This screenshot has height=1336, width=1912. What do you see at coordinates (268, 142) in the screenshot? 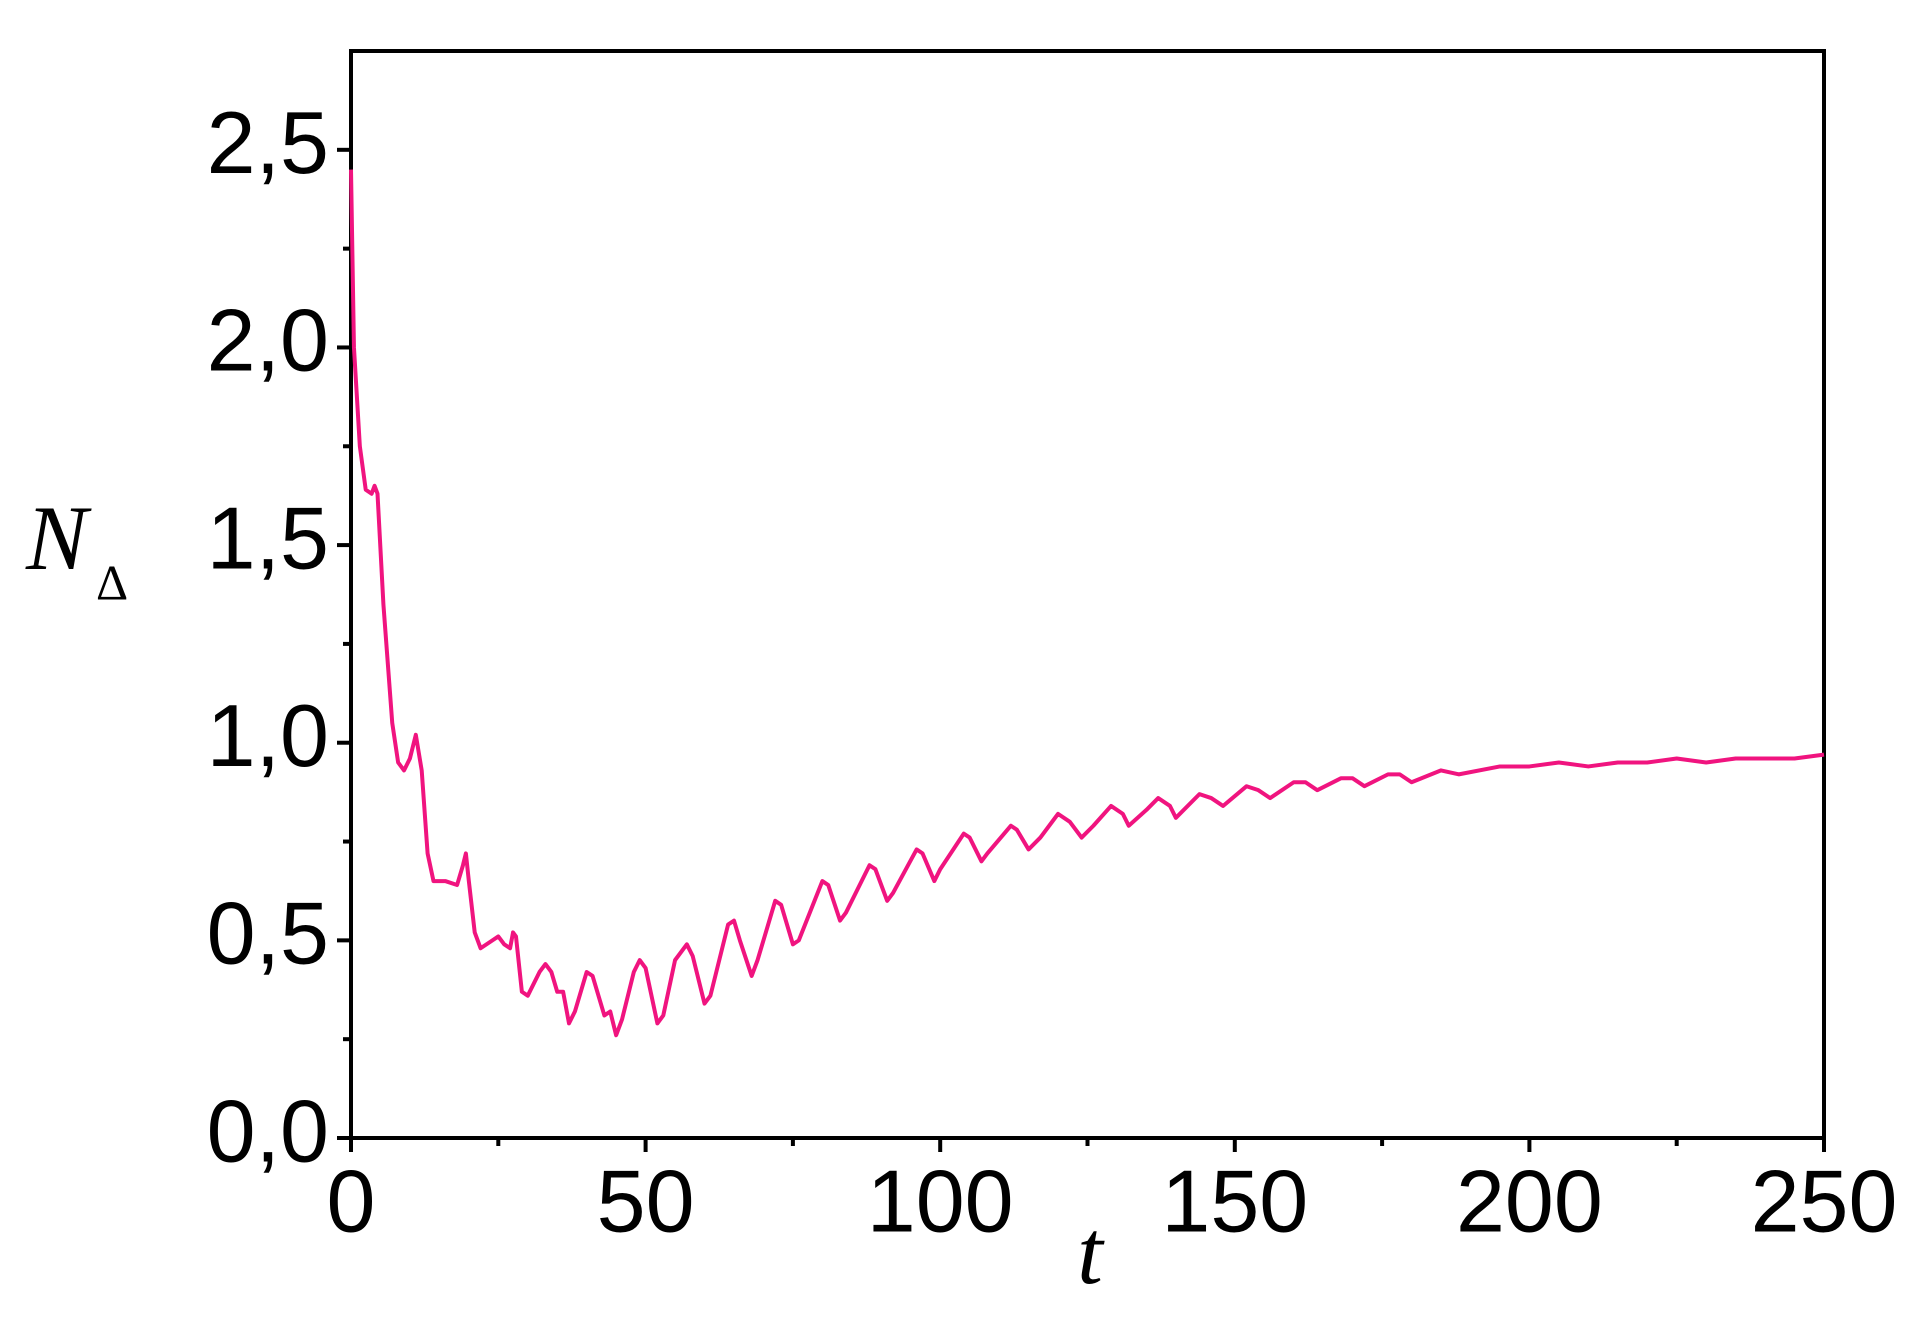
I see `y-tick-label: 2,5` at bounding box center [268, 142].